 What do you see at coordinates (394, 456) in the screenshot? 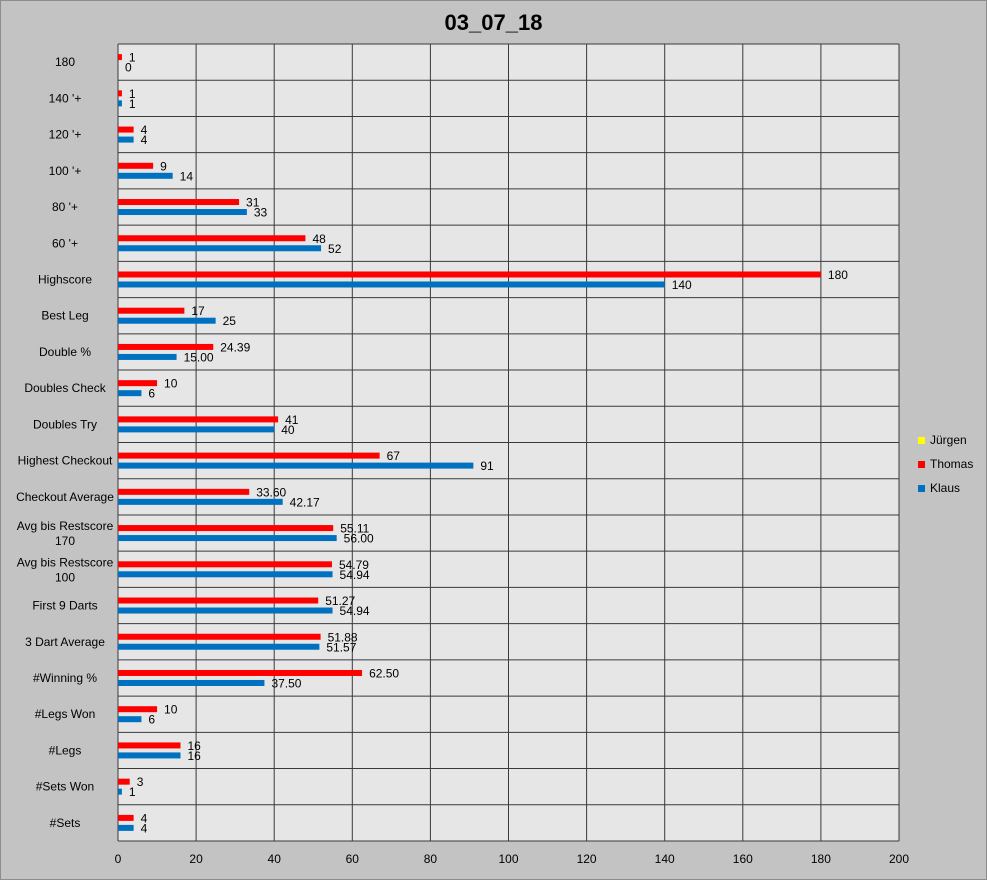
I see `data-label-thomas: 67` at bounding box center [394, 456].